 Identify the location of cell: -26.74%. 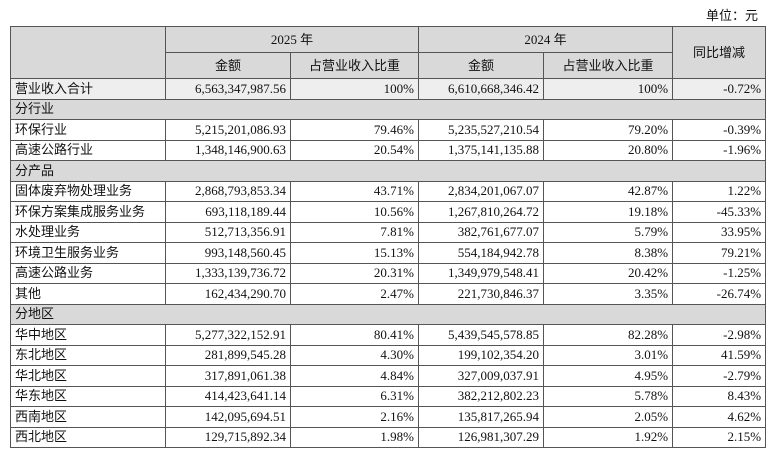
(719, 294).